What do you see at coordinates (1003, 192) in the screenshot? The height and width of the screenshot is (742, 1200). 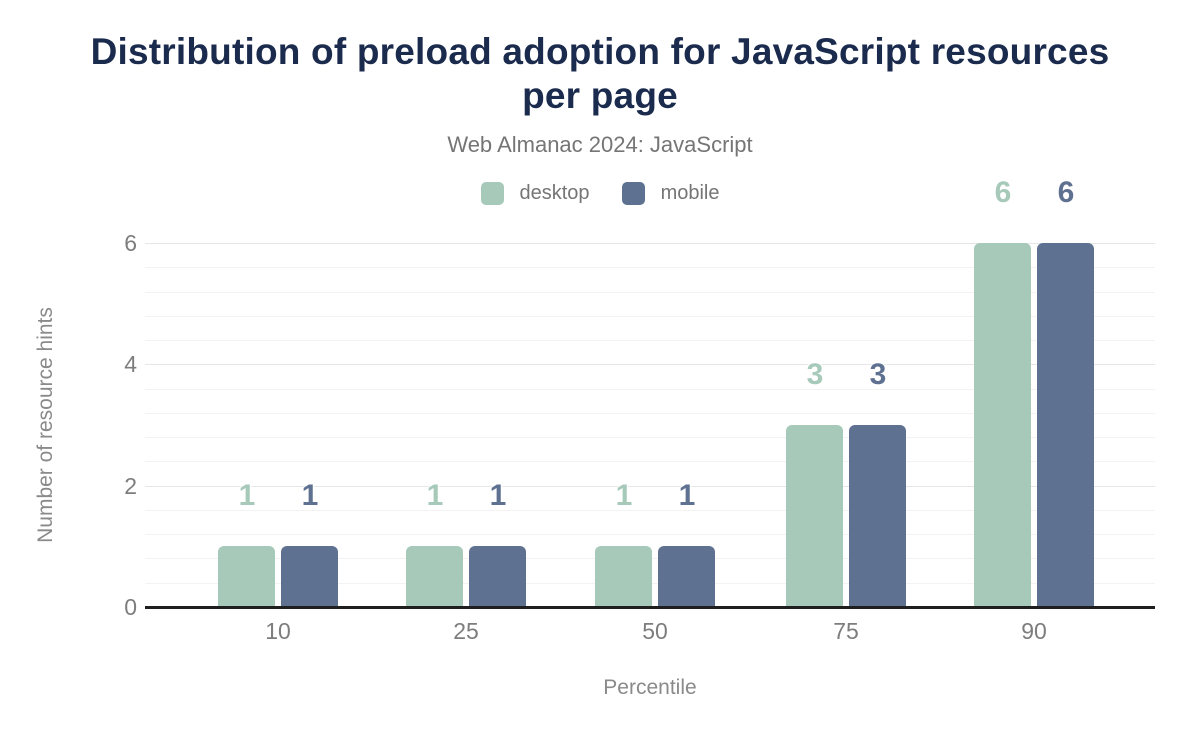 I see `value-label-desktop-p90: 6` at bounding box center [1003, 192].